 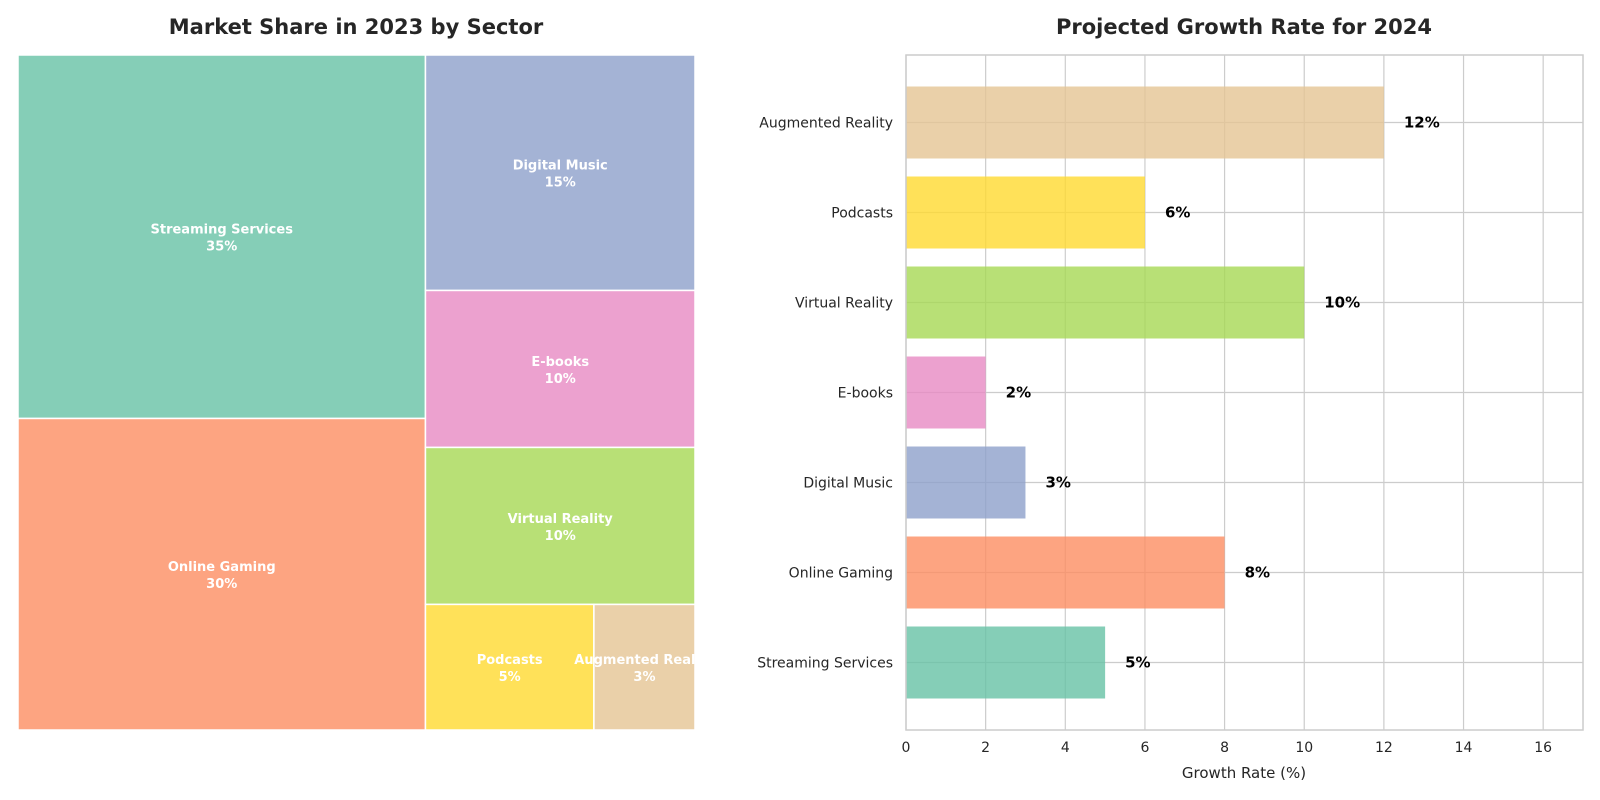 What do you see at coordinates (510, 677) in the screenshot?
I see `treemap-value-label: 5%` at bounding box center [510, 677].